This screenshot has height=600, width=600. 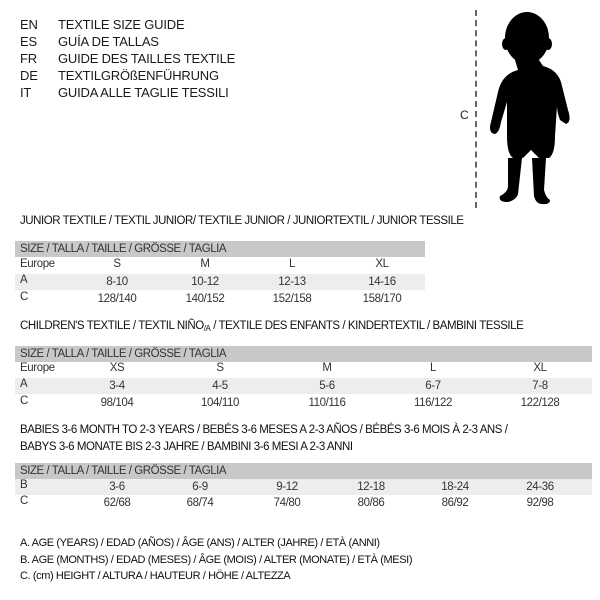 I want to click on babies-header: SIZE / TALLA / TAILLE / GRÖSSE / TAGLIA, so click(x=303, y=471).